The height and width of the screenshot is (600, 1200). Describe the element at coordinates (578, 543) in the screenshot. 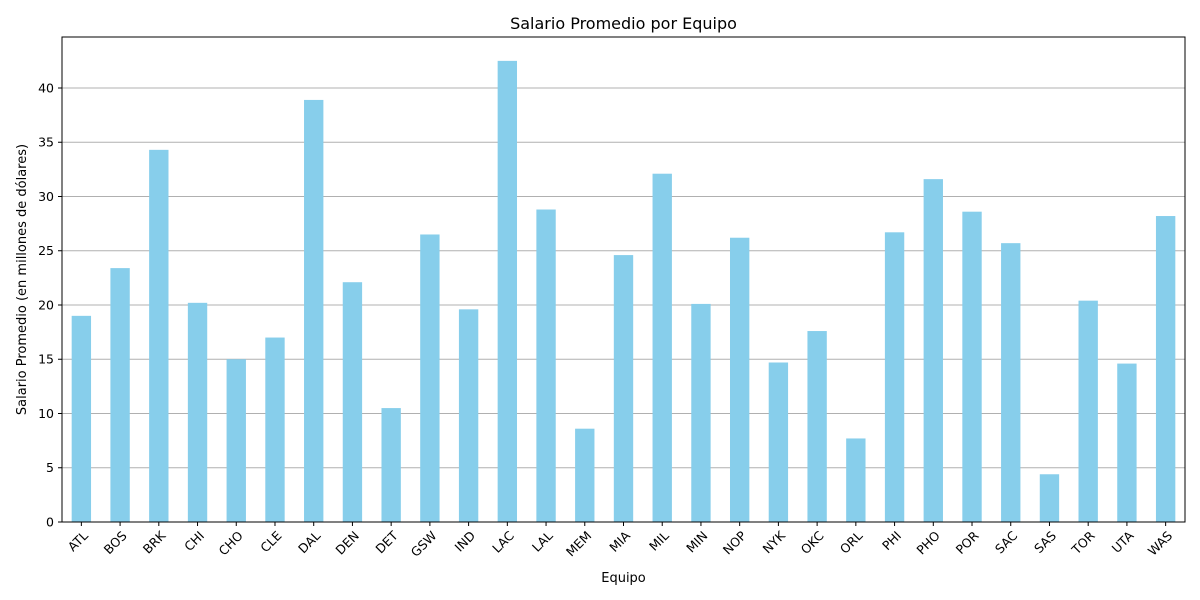

I see `x-tick-label: MEM` at that location.